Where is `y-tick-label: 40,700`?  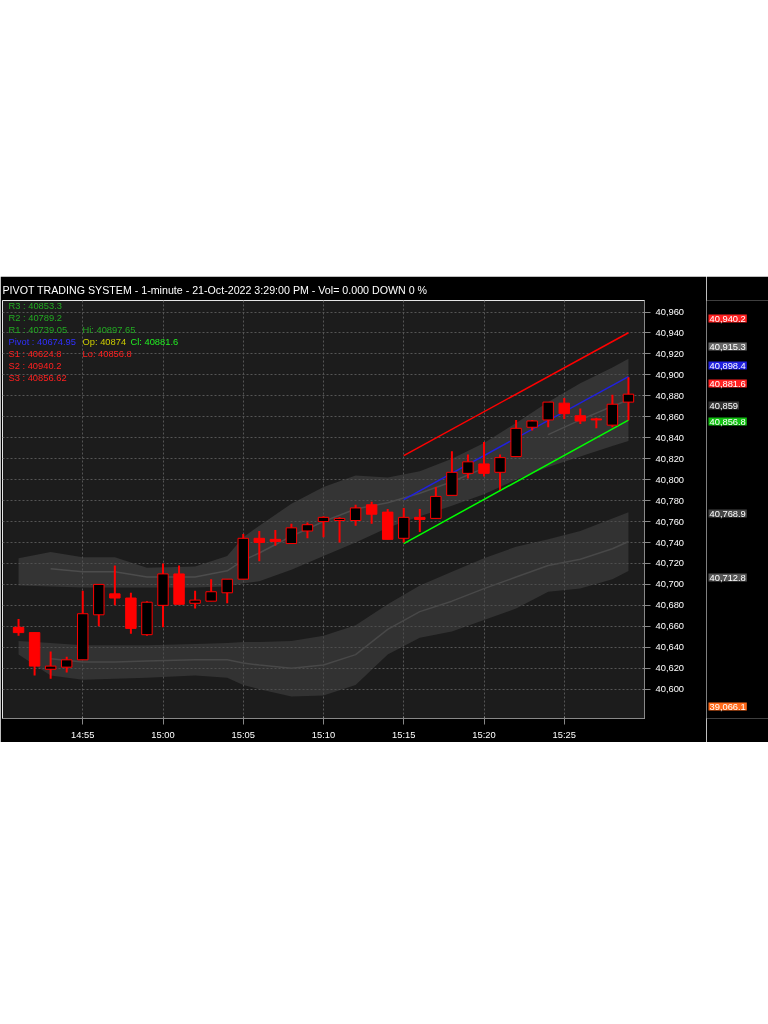
y-tick-label: 40,700 is located at coordinates (670, 584).